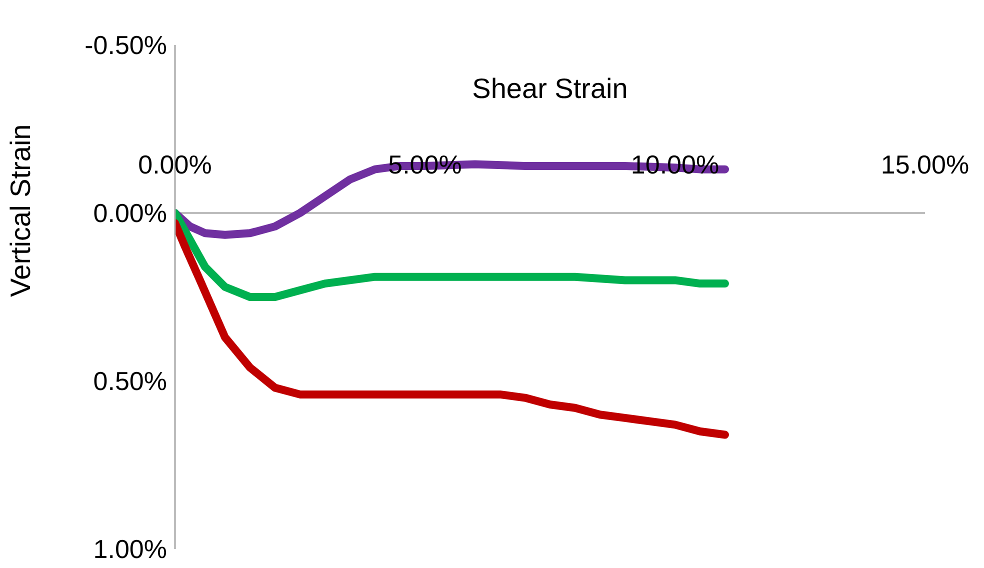 This screenshot has width=984, height=568. I want to click on y-tick-label: 0.50%, so click(130, 381).